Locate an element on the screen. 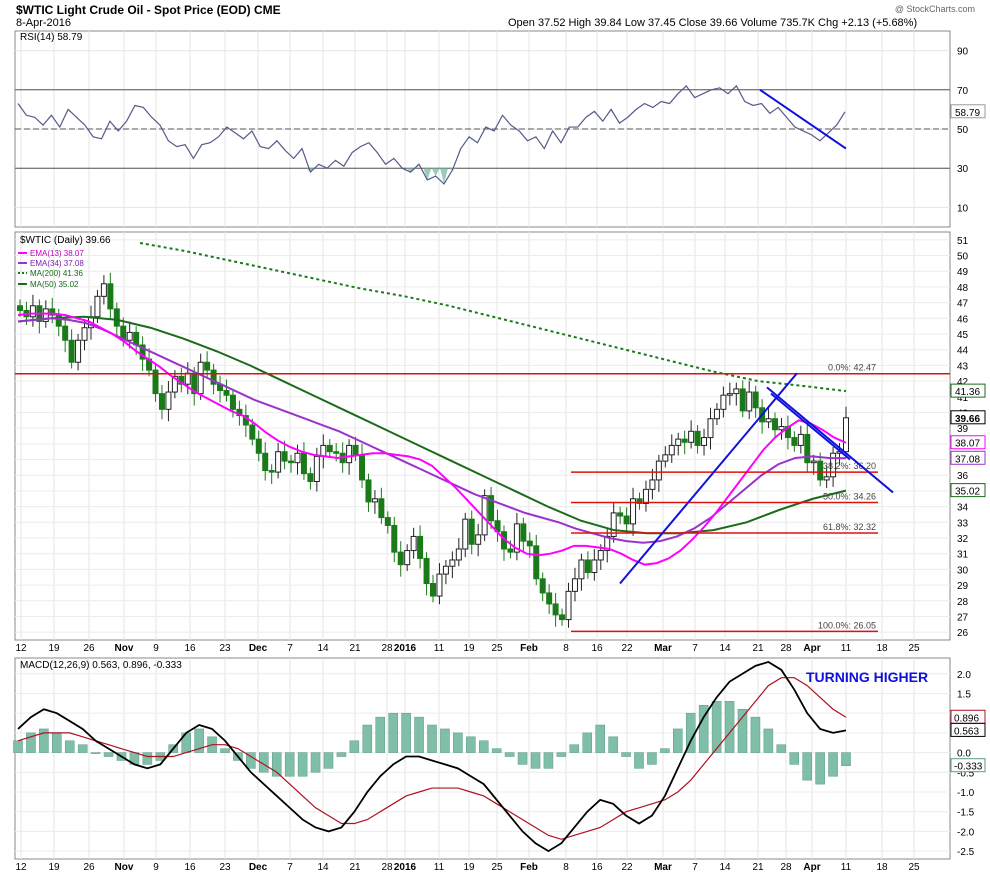 Image resolution: width=990 pixels, height=881 pixels. x-tick-label: 23 is located at coordinates (225, 648).